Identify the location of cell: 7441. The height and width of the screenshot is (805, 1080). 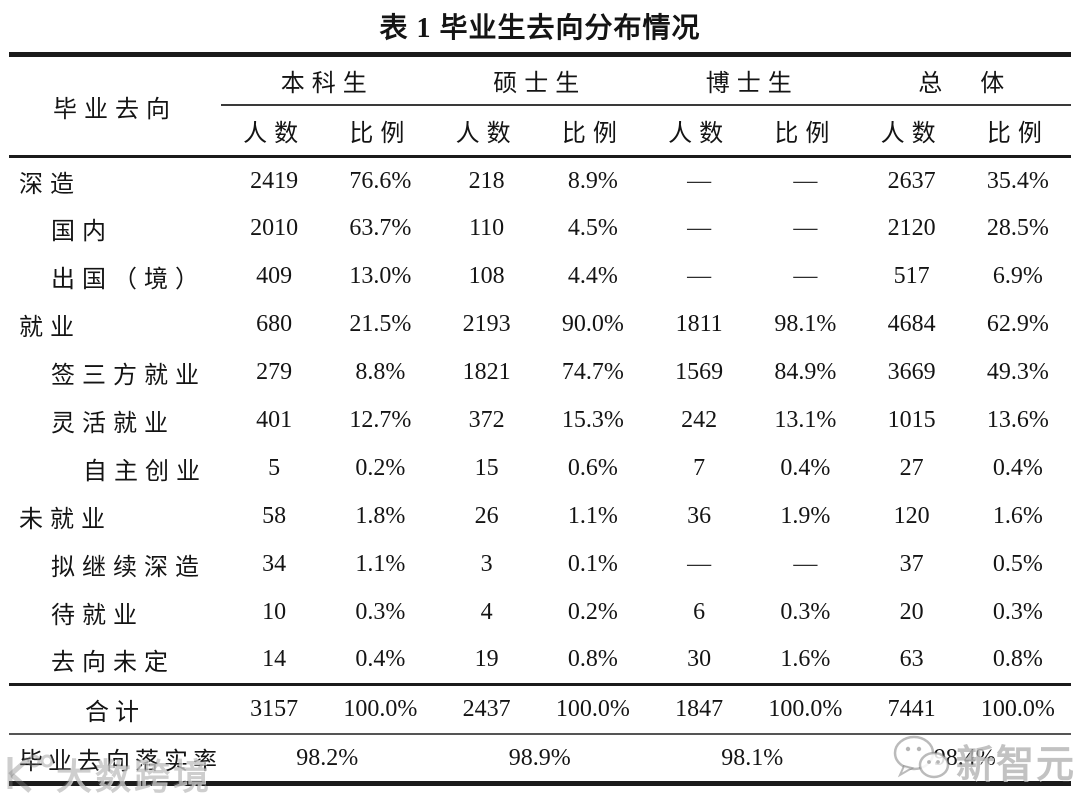
(911, 709).